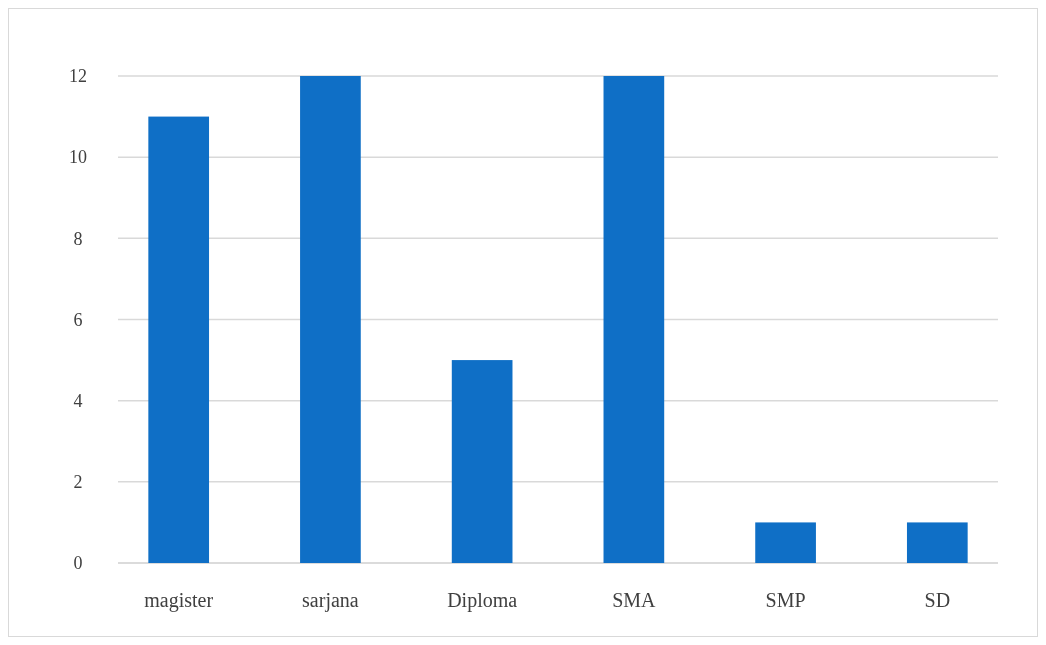 This screenshot has width=1046, height=645. Describe the element at coordinates (179, 600) in the screenshot. I see `x-tick-label: magister` at that location.